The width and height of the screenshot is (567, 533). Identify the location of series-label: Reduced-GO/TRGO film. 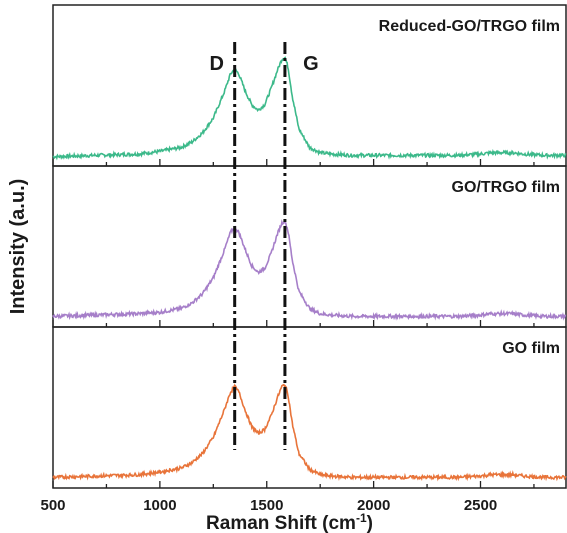
(469, 26).